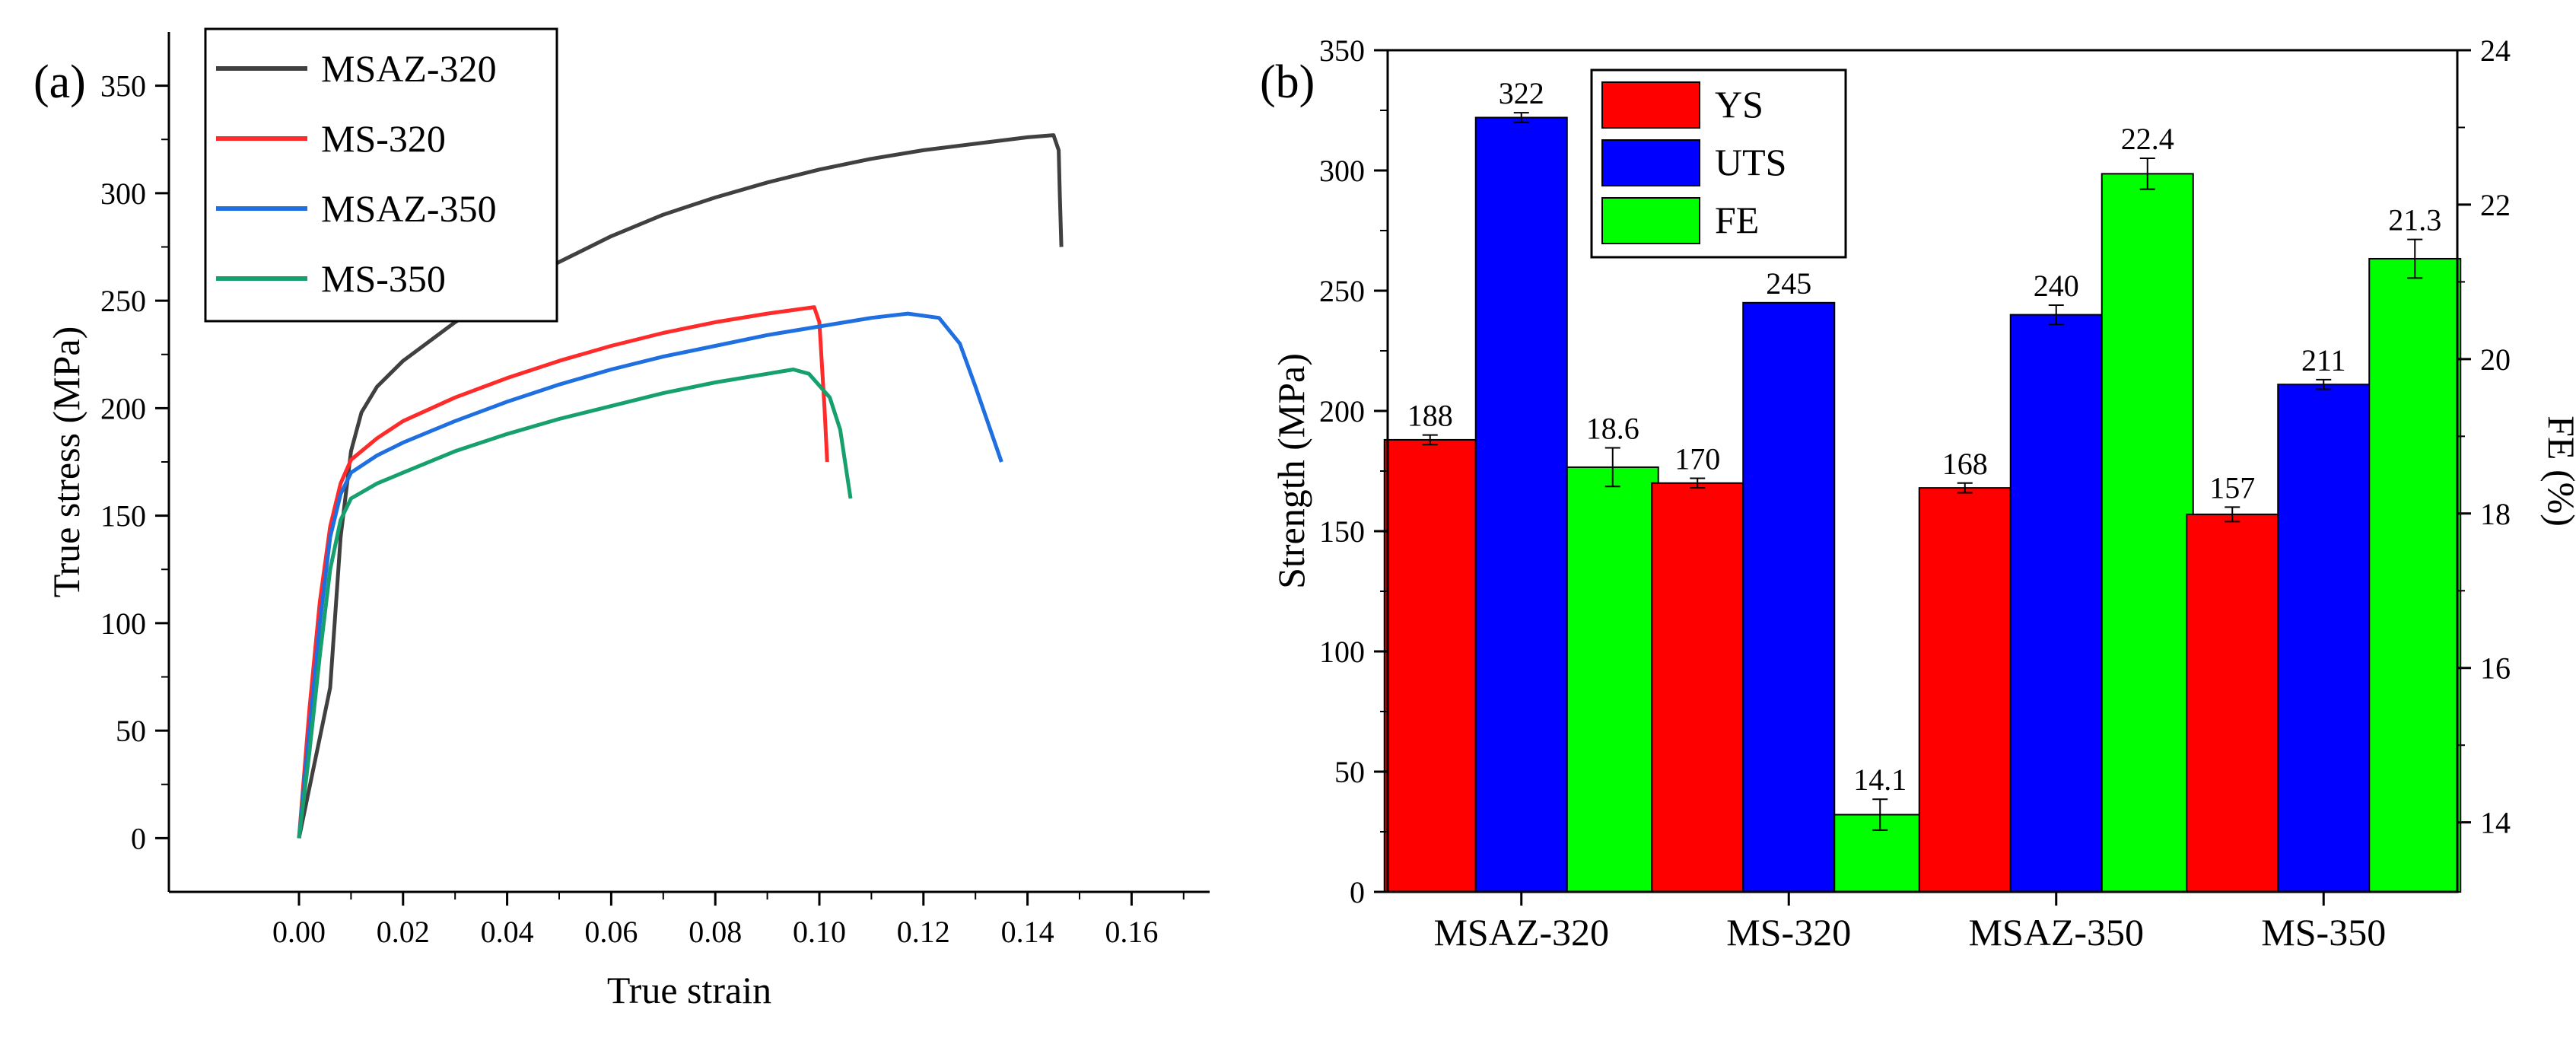 The height and width of the screenshot is (1038, 2576). What do you see at coordinates (1650, 220) in the screenshot?
I see `legend-swatch-fe` at bounding box center [1650, 220].